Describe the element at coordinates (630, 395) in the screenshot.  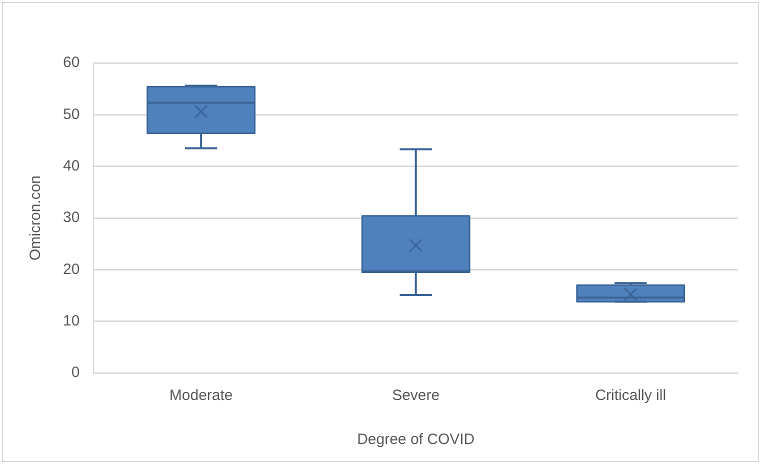
I see `x-tick-label: Critically ill` at that location.